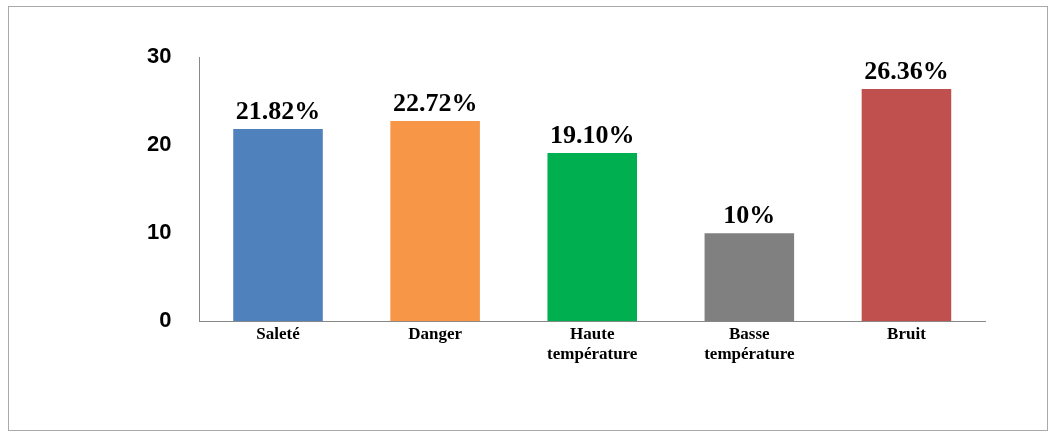  What do you see at coordinates (278, 333) in the screenshot?
I see `x-tick-label: Saleté` at bounding box center [278, 333].